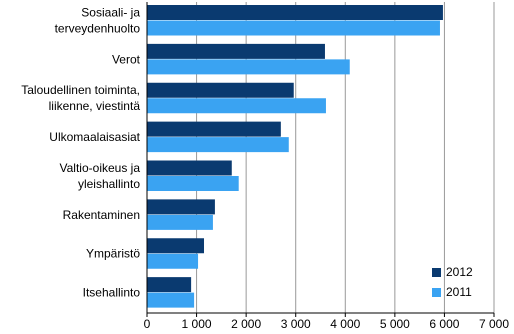  Describe the element at coordinates (113, 254) in the screenshot. I see `category-label: Ympäristö` at that location.